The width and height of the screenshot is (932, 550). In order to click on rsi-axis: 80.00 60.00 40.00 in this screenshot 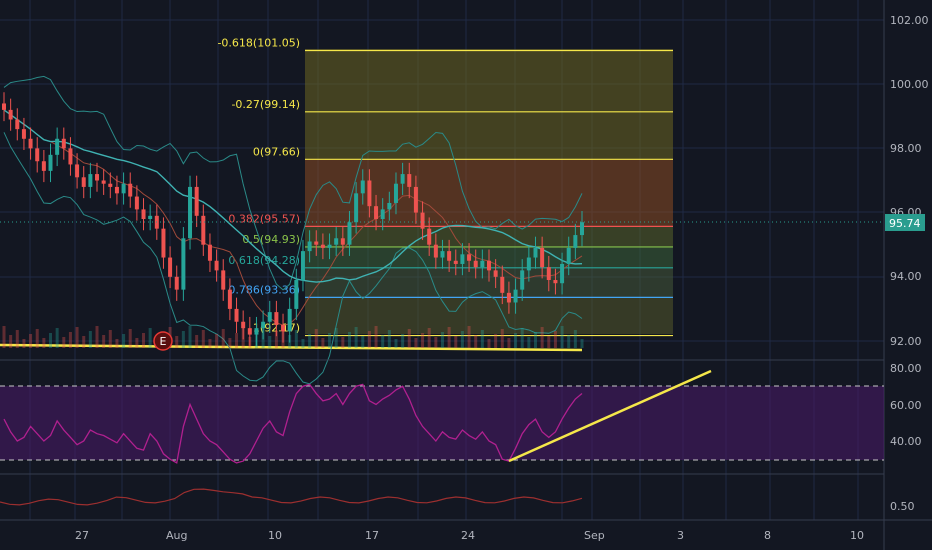, I will do `click(906, 405)`.